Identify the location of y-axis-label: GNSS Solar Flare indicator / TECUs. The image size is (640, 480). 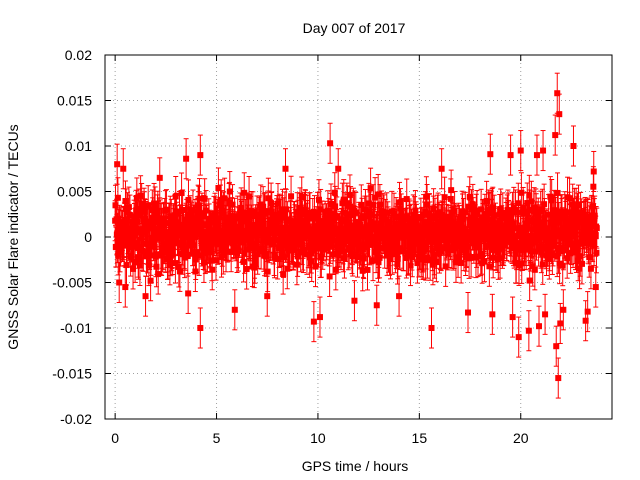
(13, 236).